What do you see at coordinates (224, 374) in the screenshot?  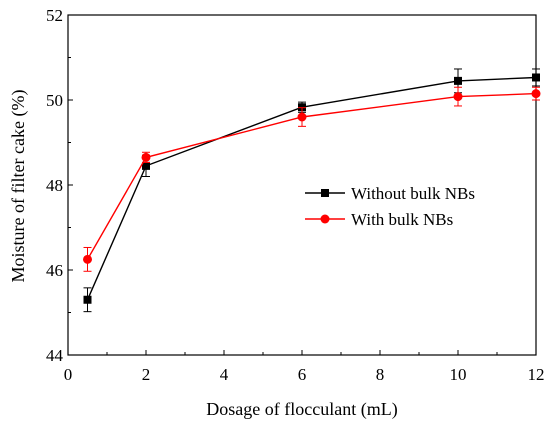 I see `x-tick-label: 4` at bounding box center [224, 374].